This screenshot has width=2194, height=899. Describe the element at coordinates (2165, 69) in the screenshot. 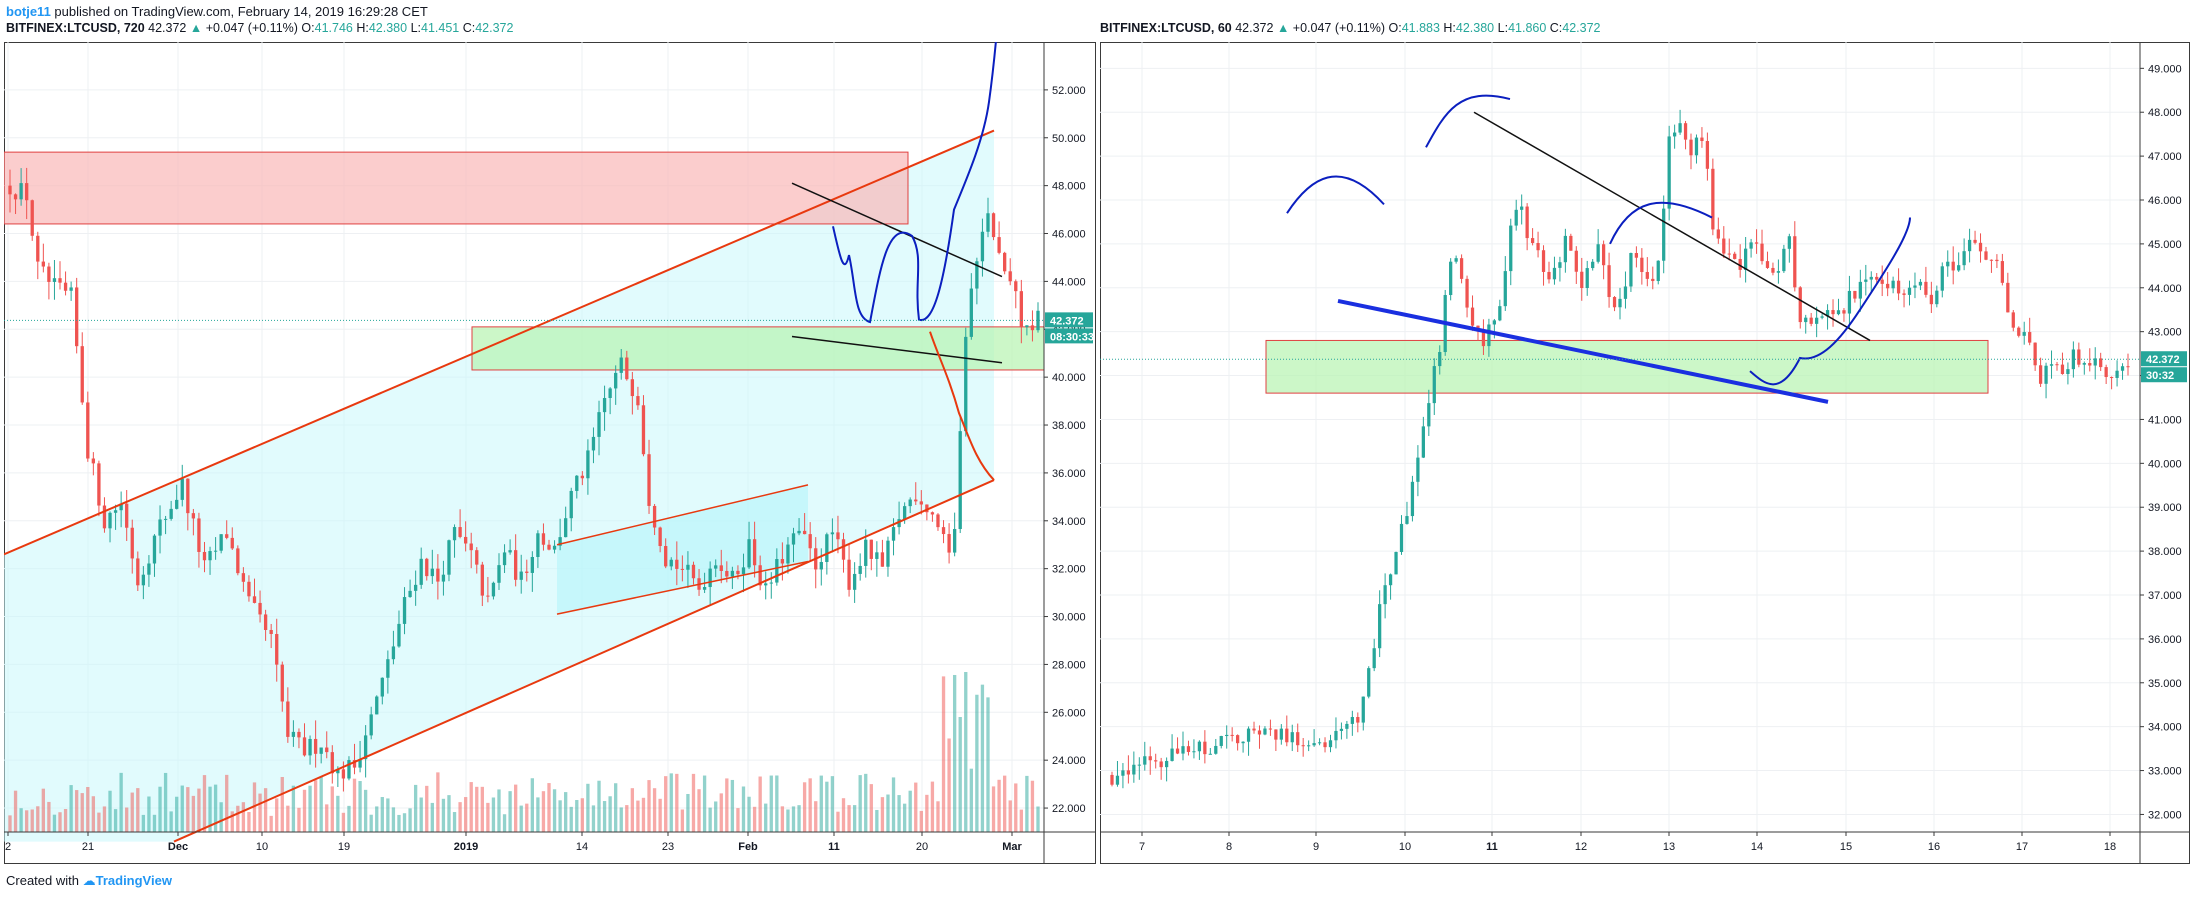

I see `y-tick-label: 49.000` at that location.